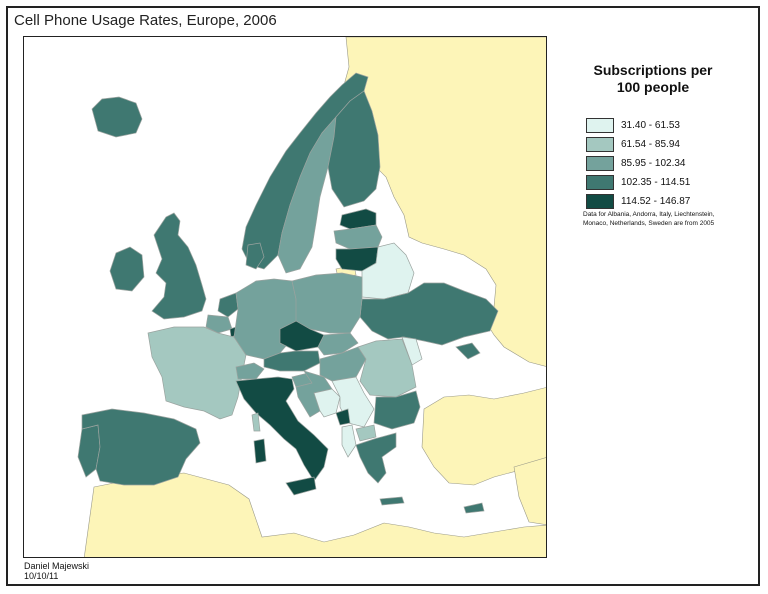 The height and width of the screenshot is (594, 768). Describe the element at coordinates (282, 429) in the screenshot. I see `italy` at that location.